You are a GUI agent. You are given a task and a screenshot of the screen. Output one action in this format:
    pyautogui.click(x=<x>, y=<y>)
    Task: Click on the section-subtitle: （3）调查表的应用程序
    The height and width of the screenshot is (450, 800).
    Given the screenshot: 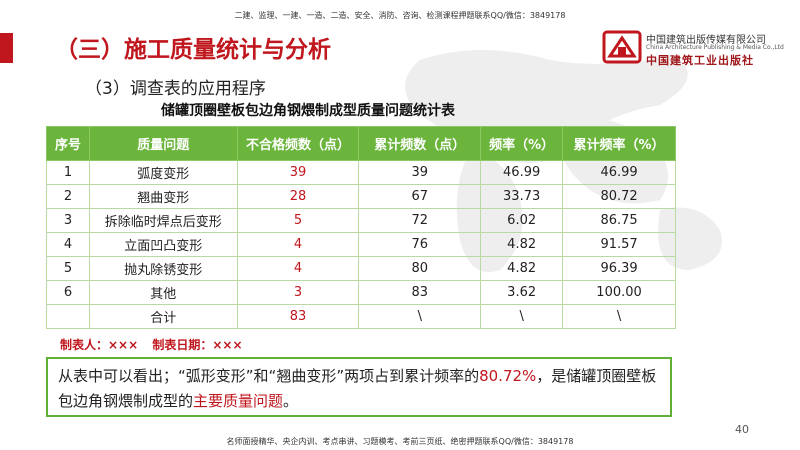 What is the action you would take?
    pyautogui.click(x=175, y=89)
    